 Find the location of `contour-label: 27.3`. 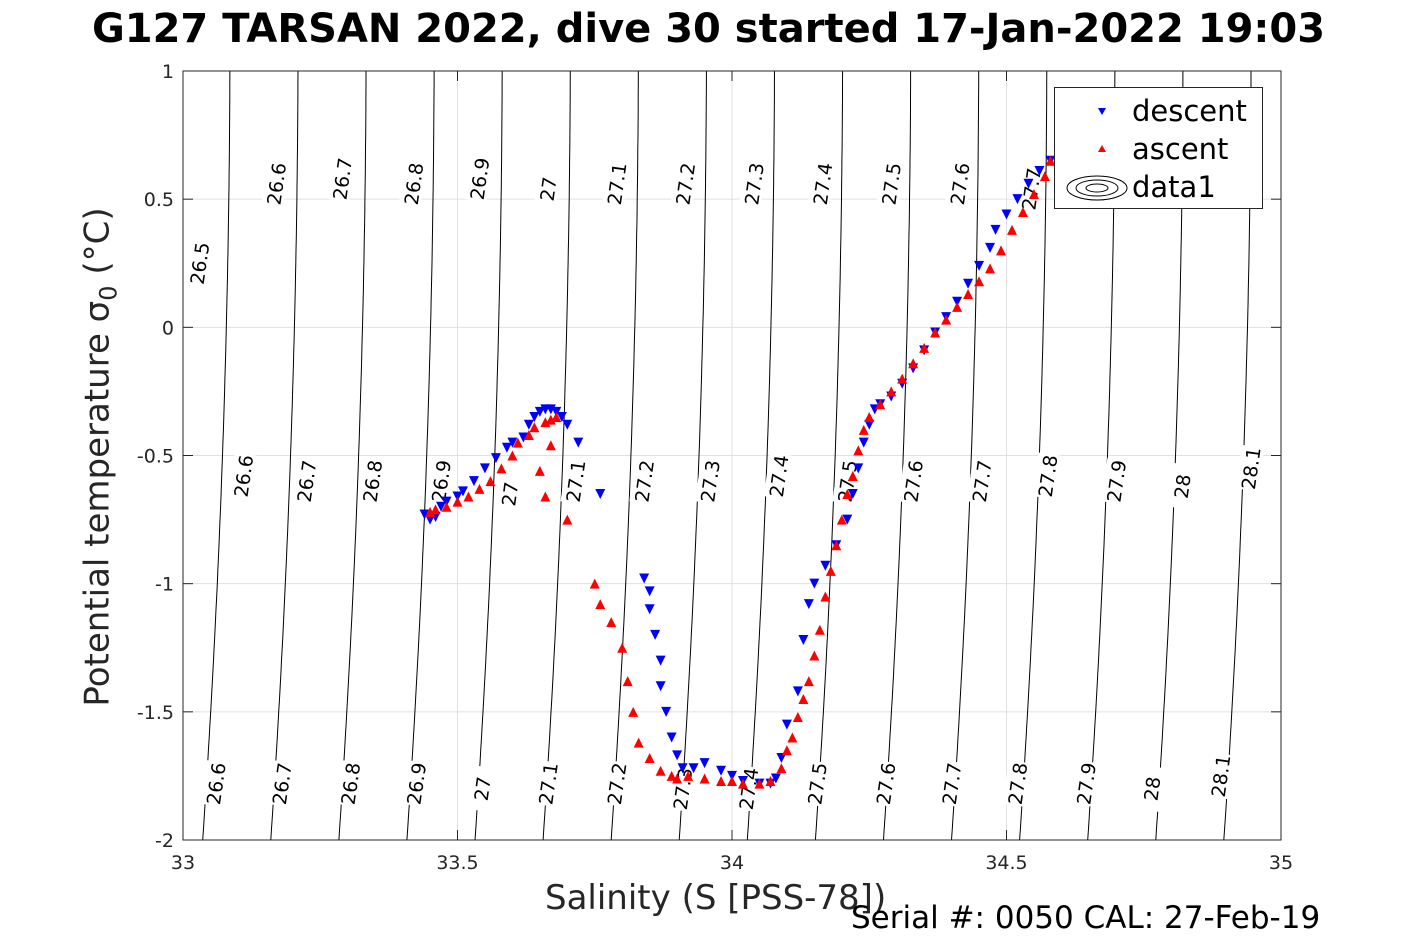

contour-label: 27.3 is located at coordinates (754, 183).